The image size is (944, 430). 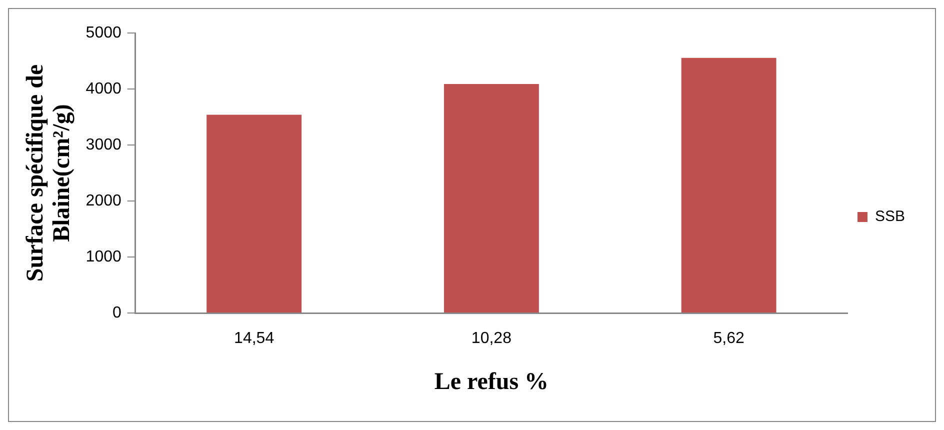 I want to click on y-tick-label: 3000, so click(x=104, y=145).